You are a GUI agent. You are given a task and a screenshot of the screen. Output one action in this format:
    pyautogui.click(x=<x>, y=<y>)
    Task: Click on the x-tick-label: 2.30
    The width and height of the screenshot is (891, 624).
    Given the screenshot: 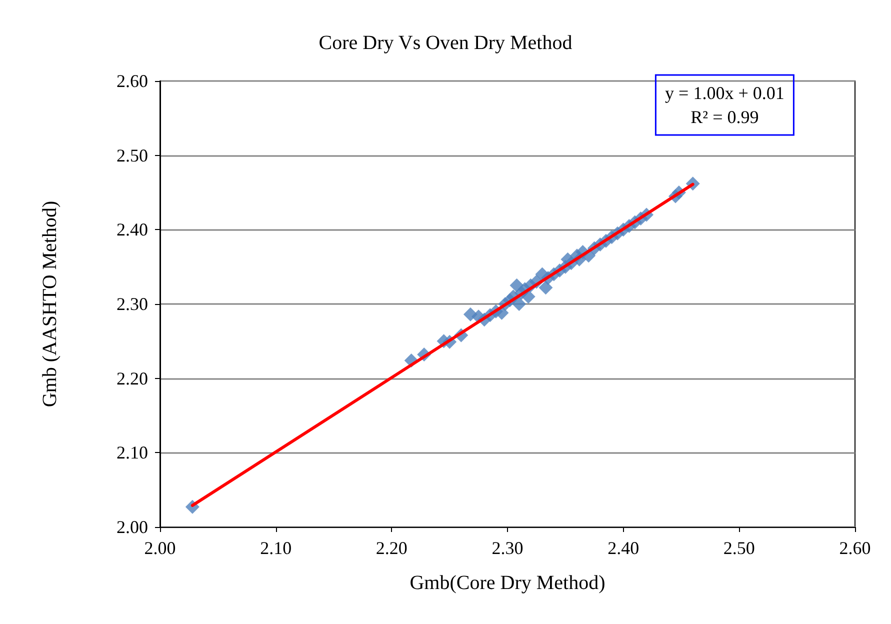 What is the action you would take?
    pyautogui.click(x=508, y=548)
    